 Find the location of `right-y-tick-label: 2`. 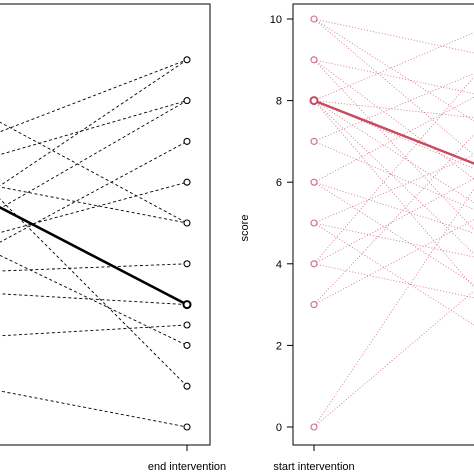

right-y-tick-label: 2 is located at coordinates (279, 346).